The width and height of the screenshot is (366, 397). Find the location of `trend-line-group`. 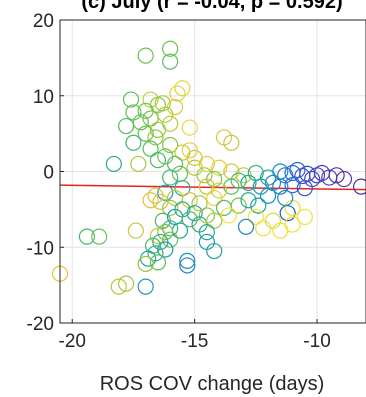

trend-line-group is located at coordinates (212, 187).